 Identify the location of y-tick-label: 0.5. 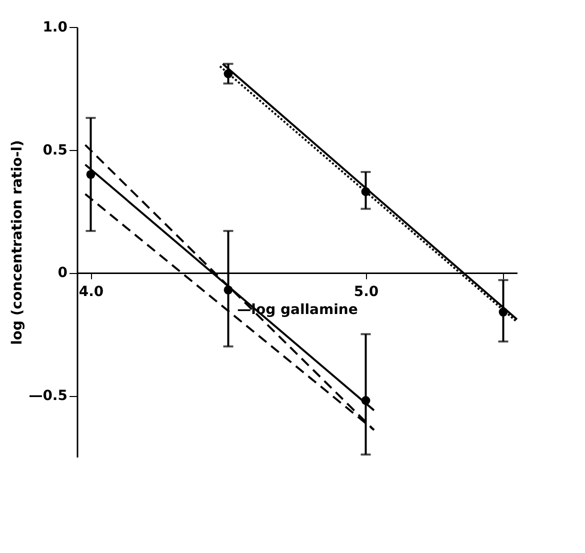
(55, 150).